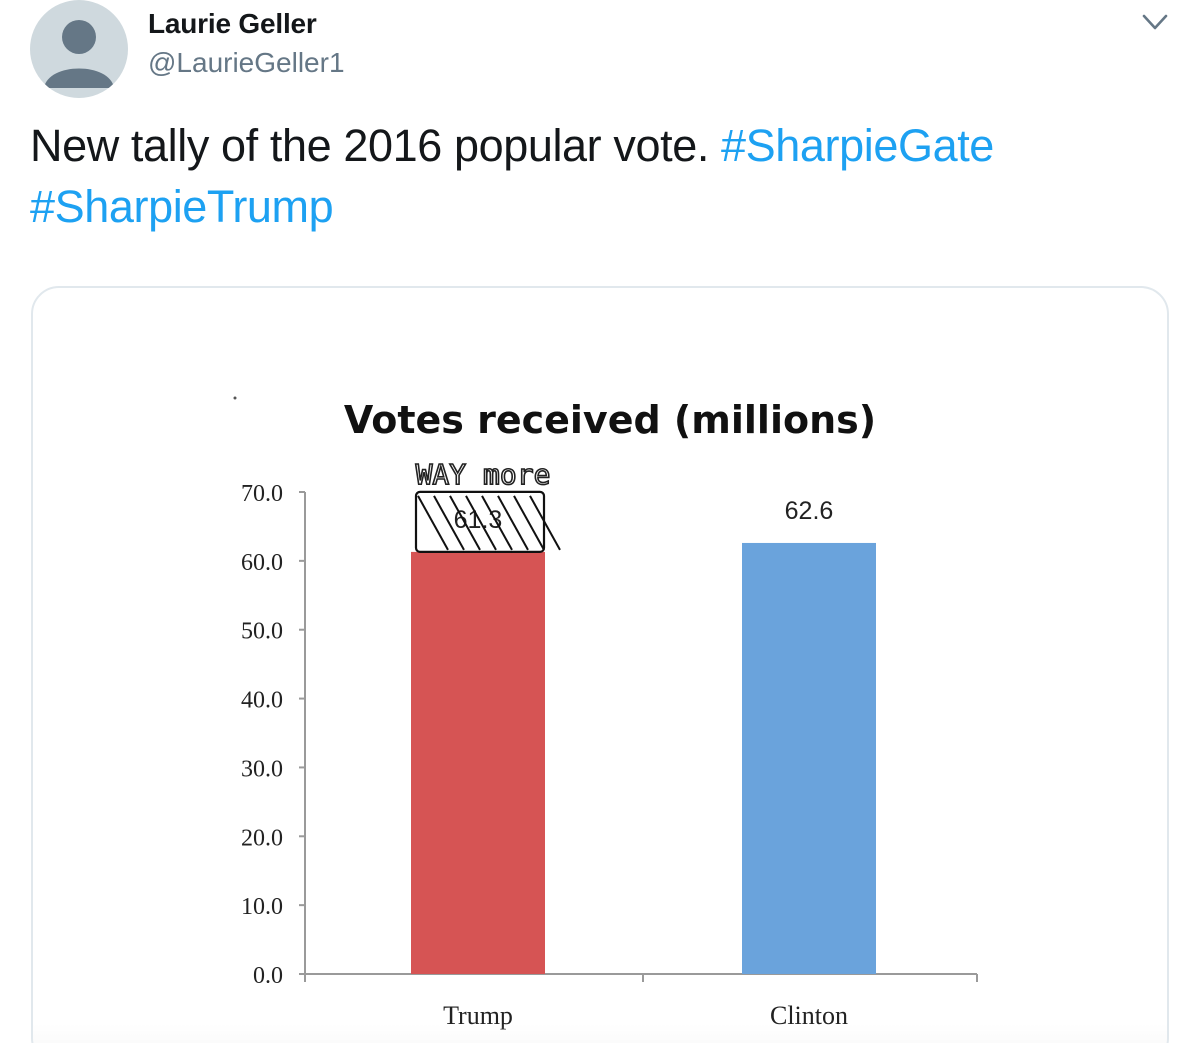 The width and height of the screenshot is (1200, 1043). What do you see at coordinates (478, 762) in the screenshot?
I see `bar-trump` at bounding box center [478, 762].